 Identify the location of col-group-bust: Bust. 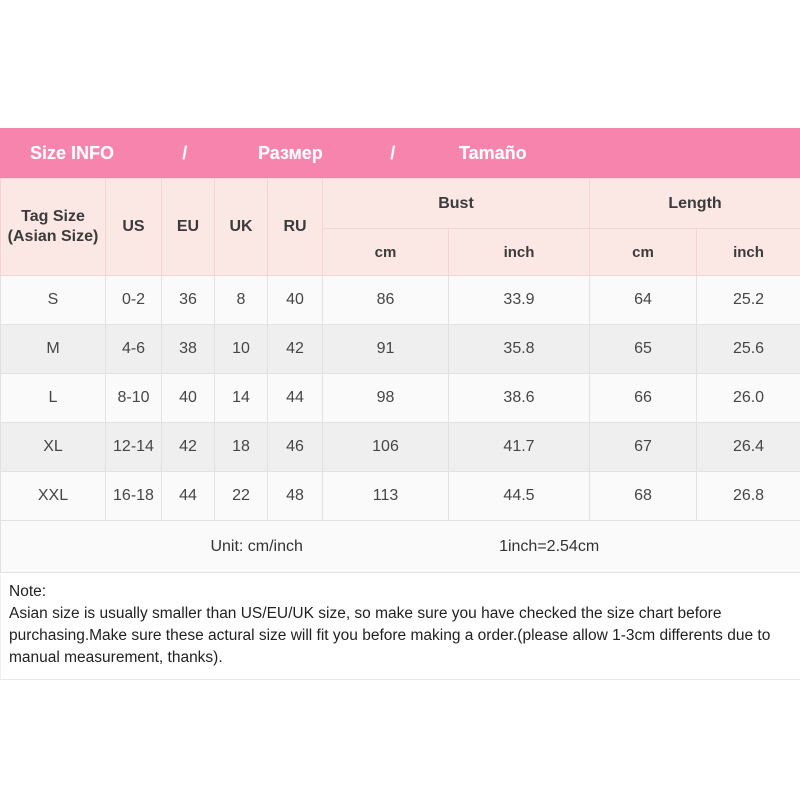
(456, 203).